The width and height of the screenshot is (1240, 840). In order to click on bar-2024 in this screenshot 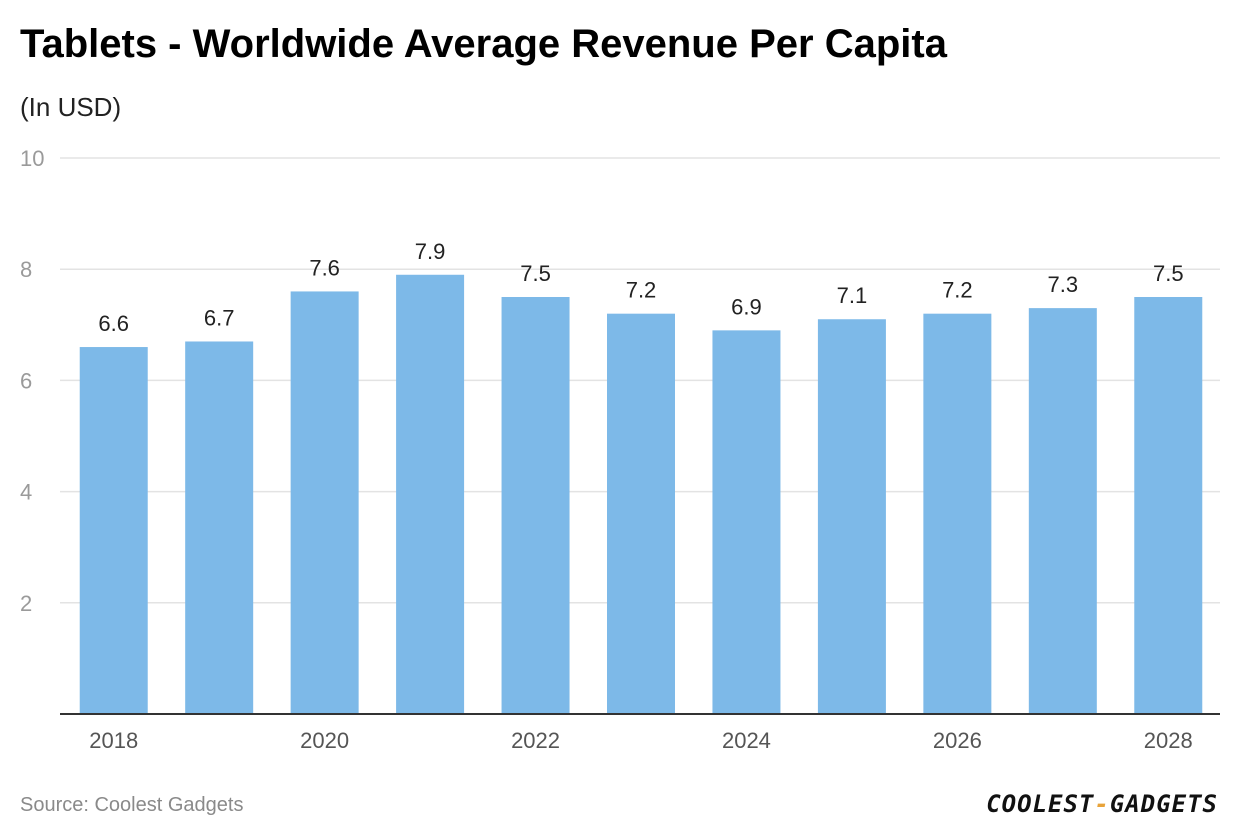, I will do `click(746, 522)`.